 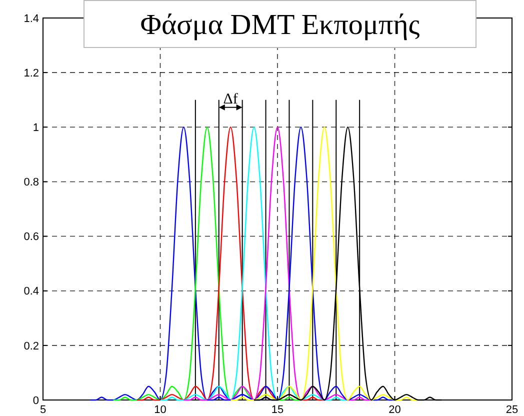 What do you see at coordinates (31, 292) in the screenshot?
I see `y-tick-label: 0.4` at bounding box center [31, 292].